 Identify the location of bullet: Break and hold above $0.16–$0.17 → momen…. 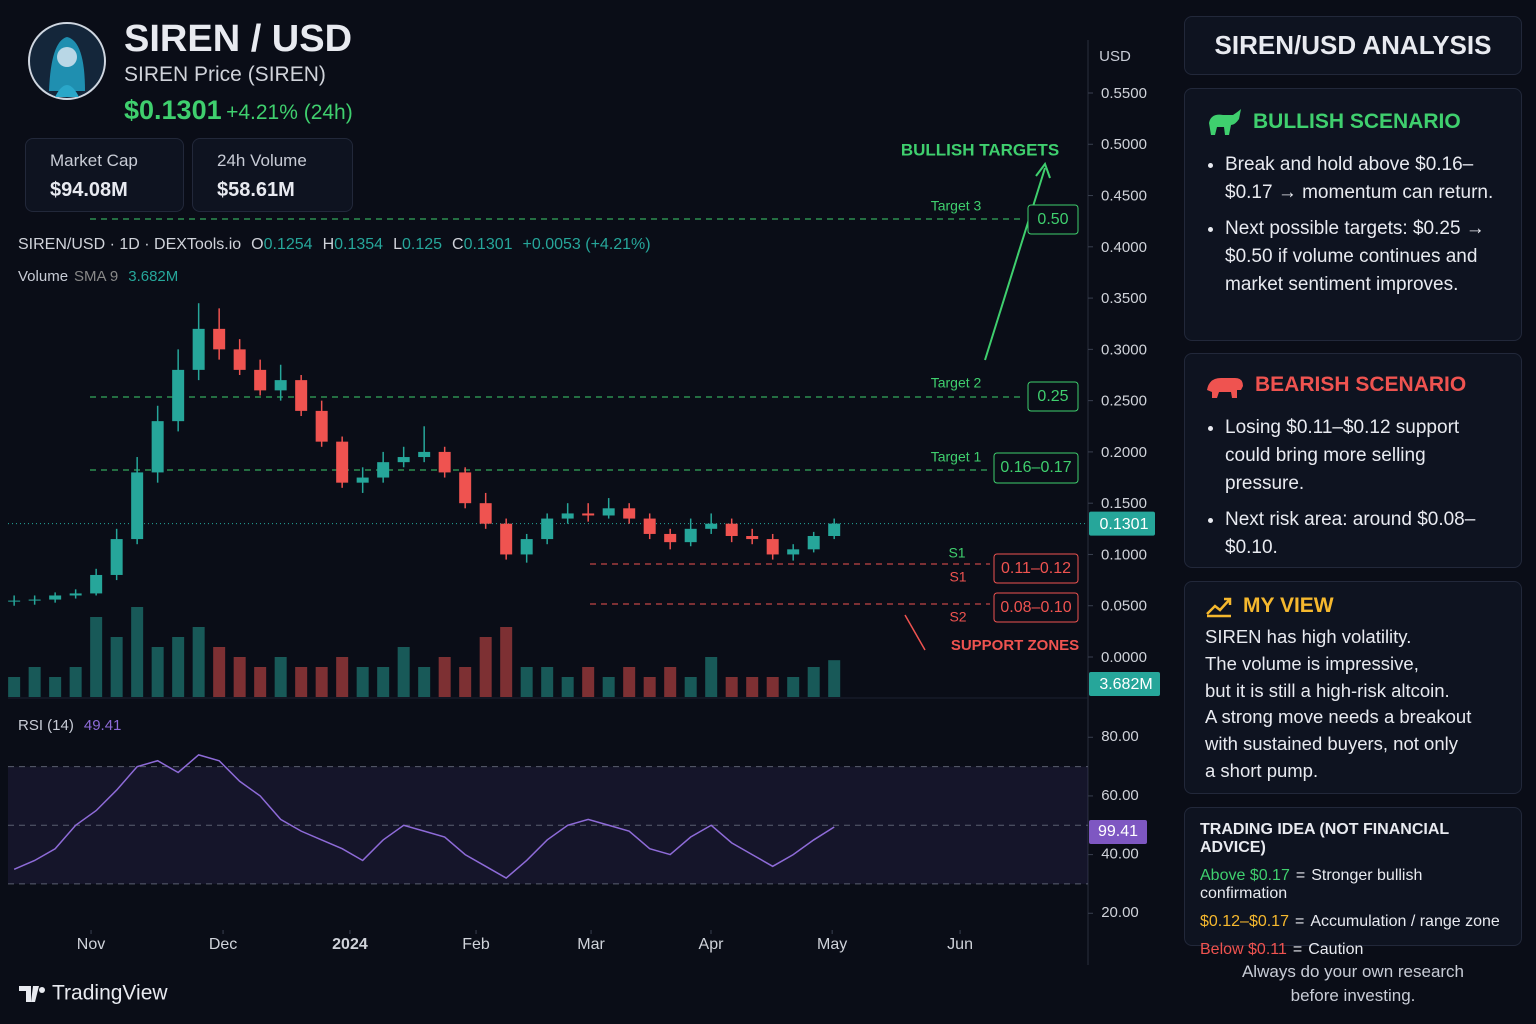
(1366, 179).